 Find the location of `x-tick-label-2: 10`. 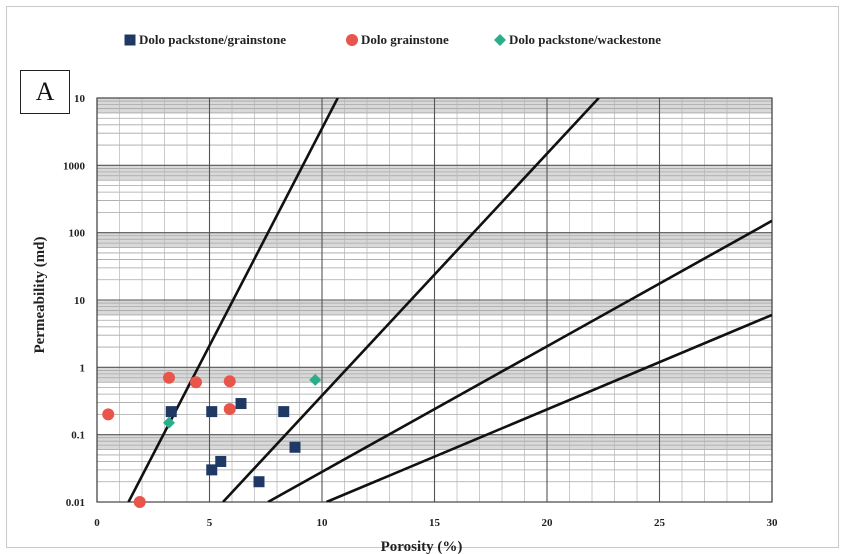

x-tick-label-2: 10 is located at coordinates (323, 523).